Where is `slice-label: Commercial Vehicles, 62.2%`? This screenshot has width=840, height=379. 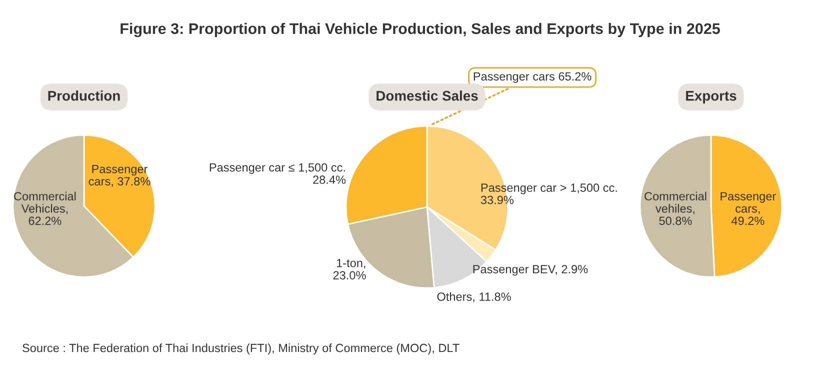 slice-label: Commercial Vehicles, 62.2% is located at coordinates (45, 209).